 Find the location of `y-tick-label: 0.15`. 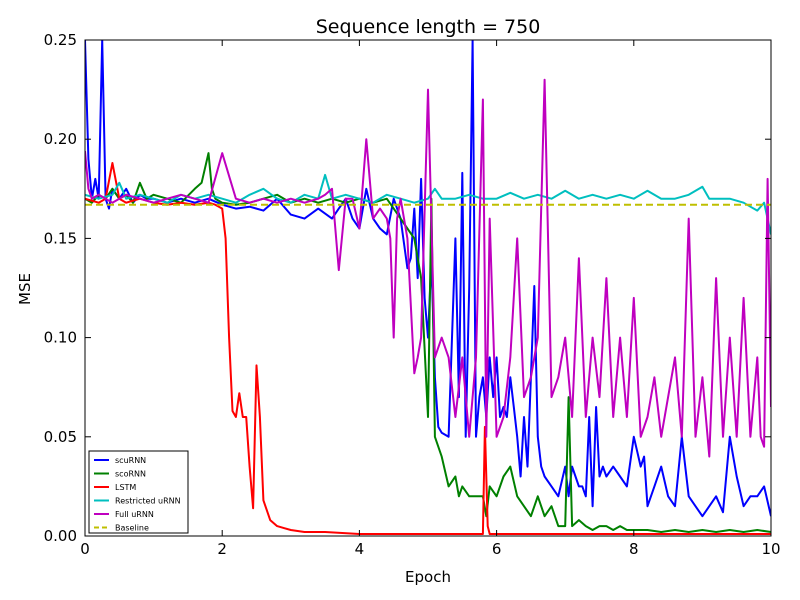

y-tick-label: 0.15 is located at coordinates (60, 238).